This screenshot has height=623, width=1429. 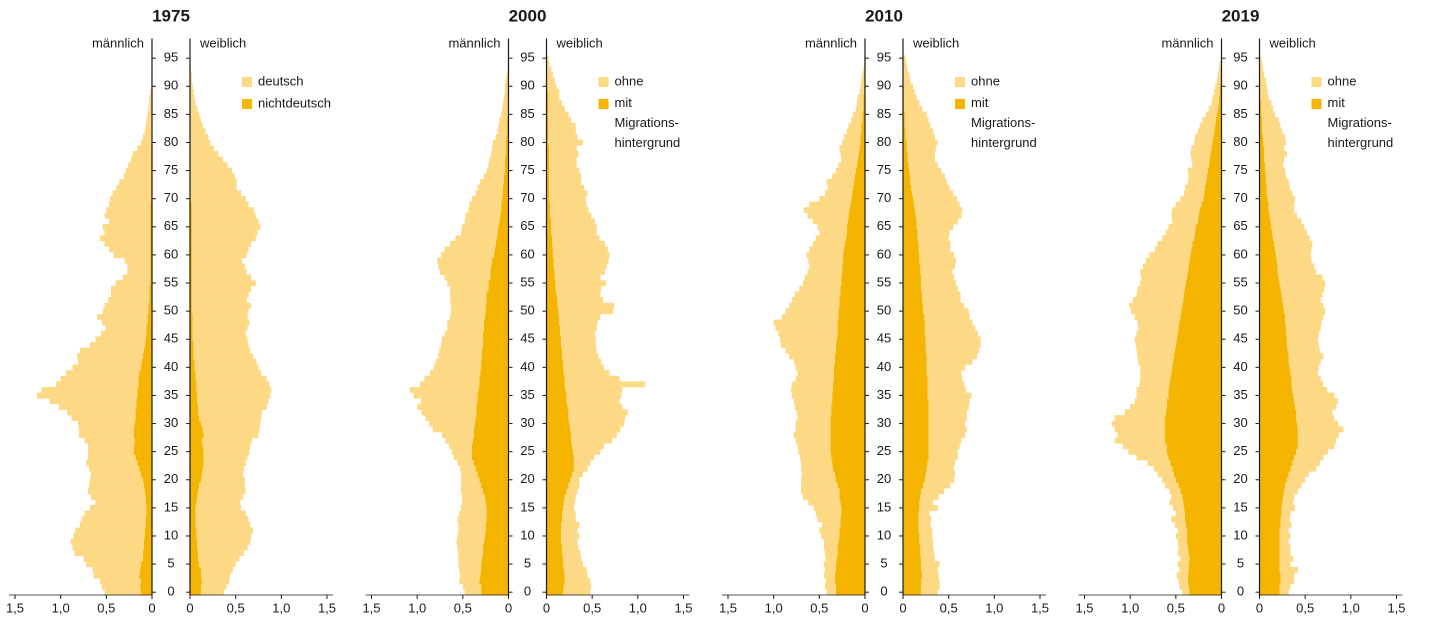 I want to click on y-tick-label: 10, so click(x=527, y=534).